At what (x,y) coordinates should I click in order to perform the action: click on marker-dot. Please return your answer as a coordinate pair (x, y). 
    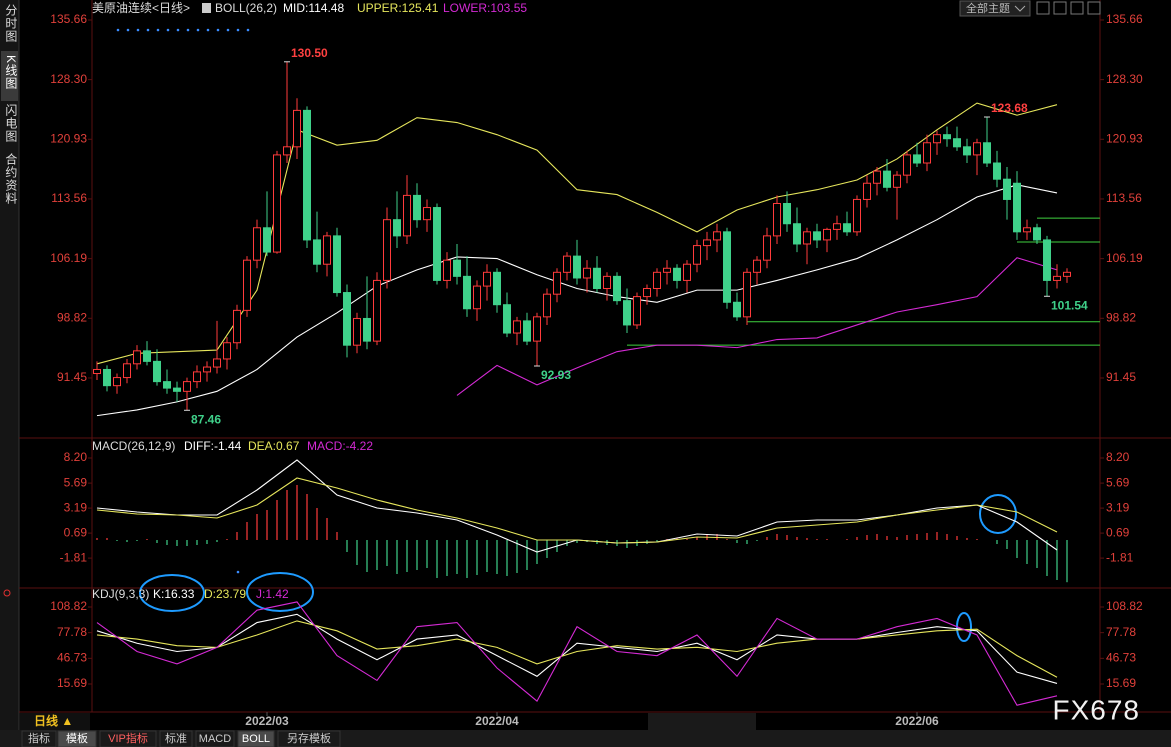
    Looking at the image, I should click on (238, 572).